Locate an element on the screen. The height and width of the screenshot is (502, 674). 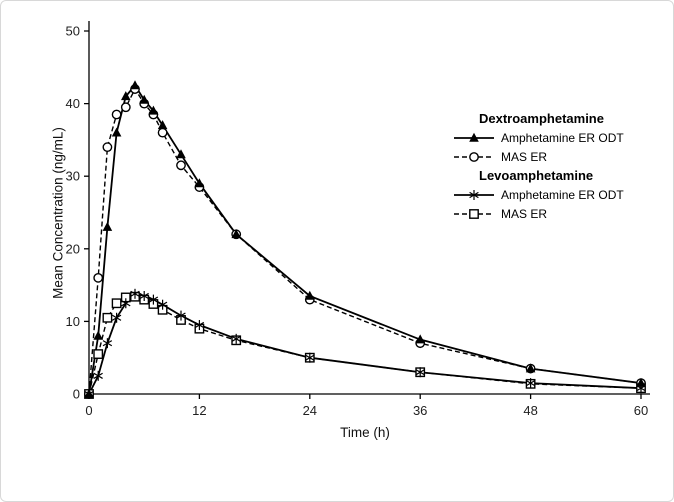
legend-item-dextro-amphetamine-er-odt: Amphetamine ER ODT is located at coordinates (538, 137).